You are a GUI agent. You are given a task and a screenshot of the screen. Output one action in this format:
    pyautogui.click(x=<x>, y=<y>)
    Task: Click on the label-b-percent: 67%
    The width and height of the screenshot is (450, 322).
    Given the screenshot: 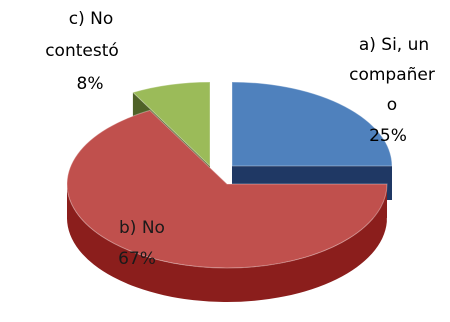 What is the action you would take?
    pyautogui.click(x=137, y=259)
    